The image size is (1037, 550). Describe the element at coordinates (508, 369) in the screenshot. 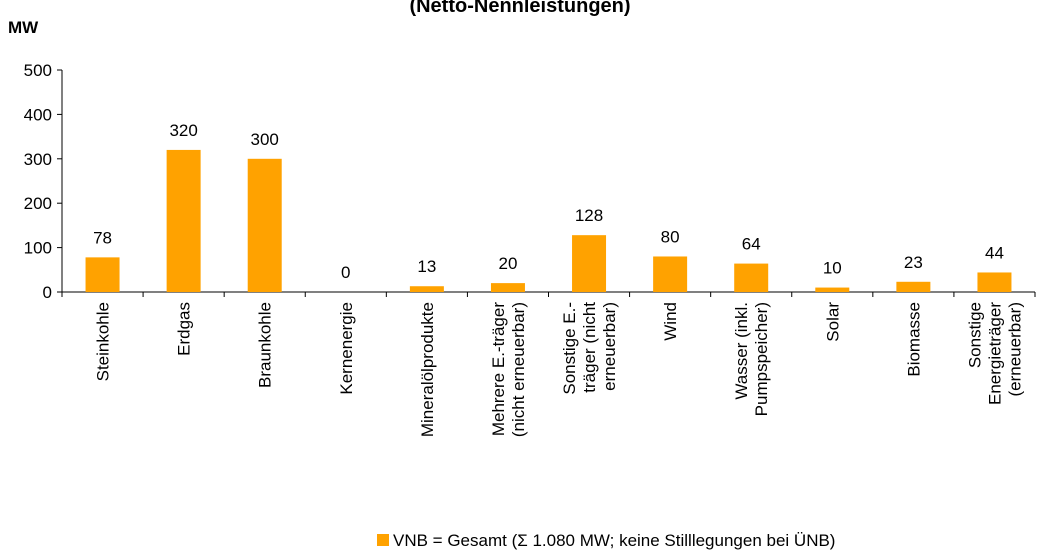

I see `x-tick-label: Mehrere E.-träger(nicht erneuerbar)` at that location.